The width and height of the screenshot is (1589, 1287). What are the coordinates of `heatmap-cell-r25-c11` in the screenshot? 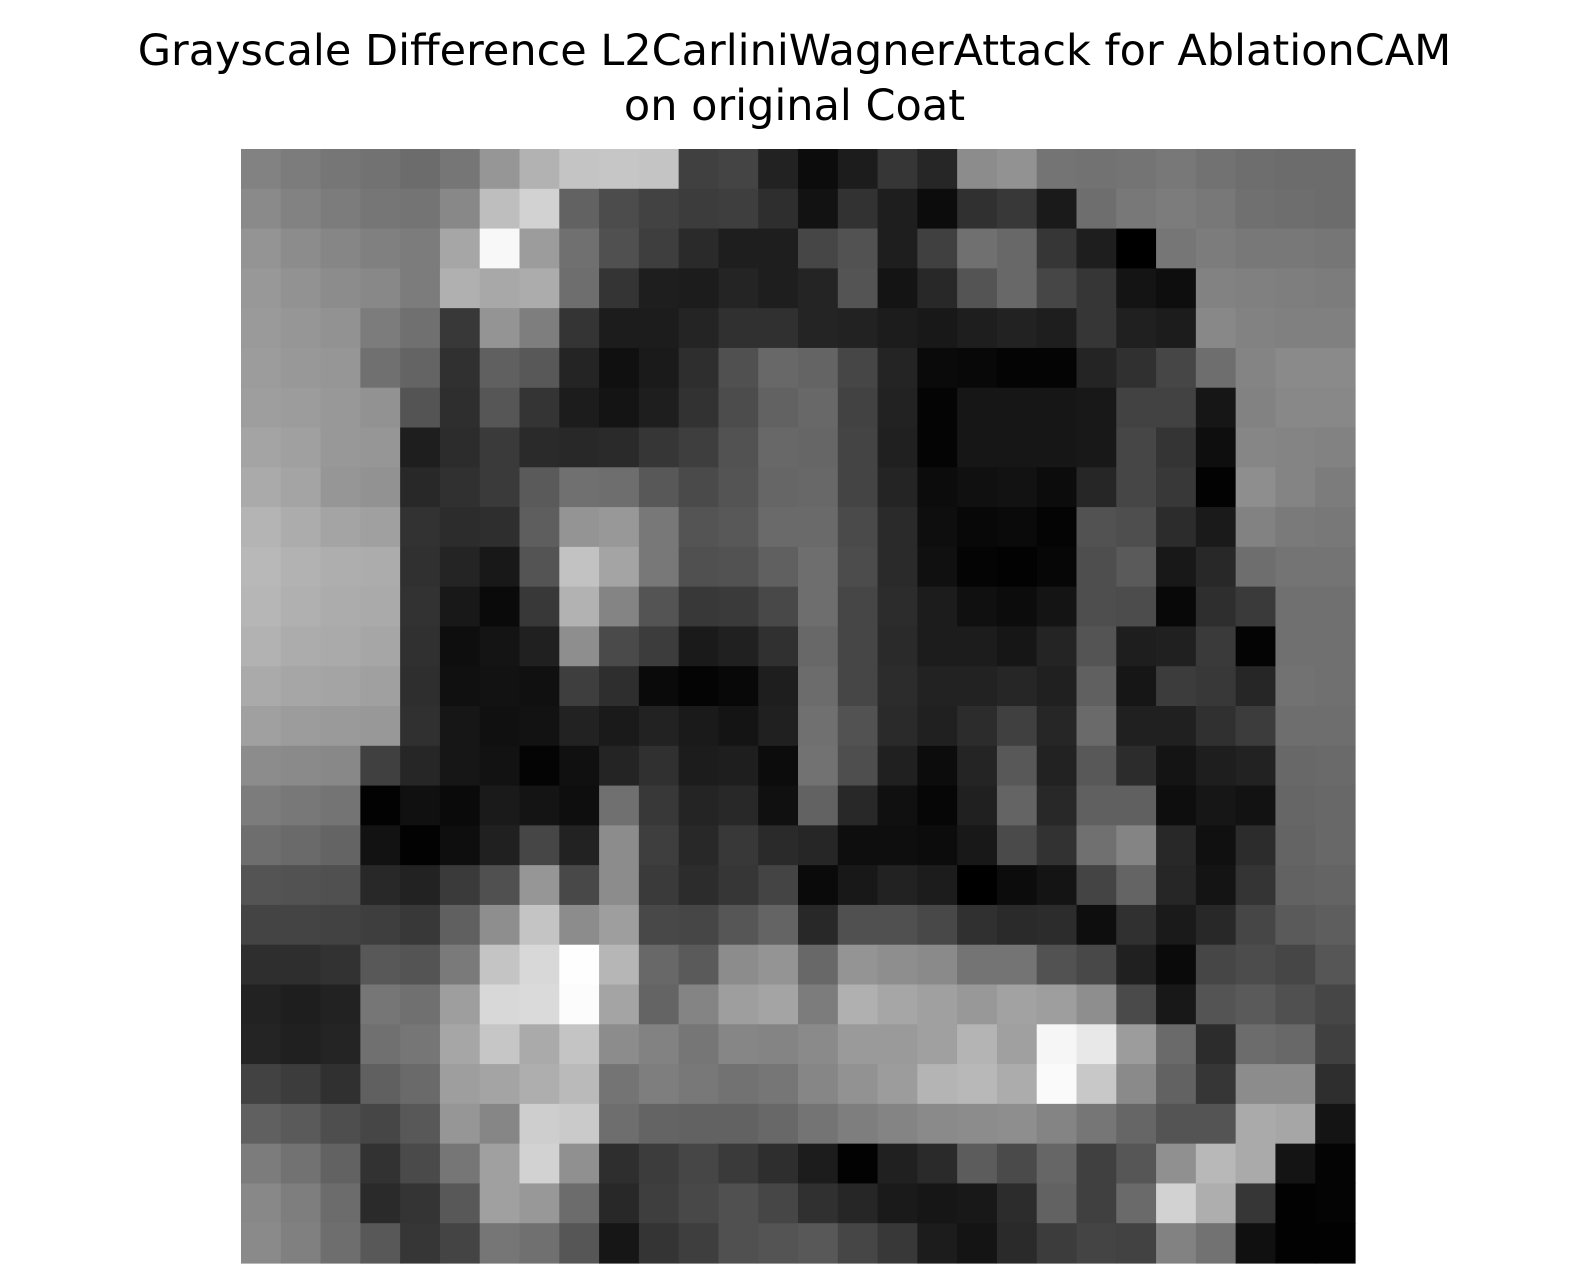 It's located at (699, 1164).